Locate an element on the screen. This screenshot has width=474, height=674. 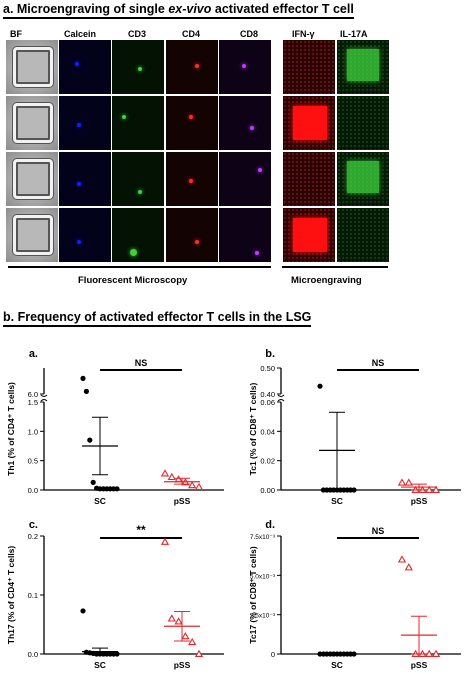
y-tick-label: 1.0 is located at coordinates (33, 431).